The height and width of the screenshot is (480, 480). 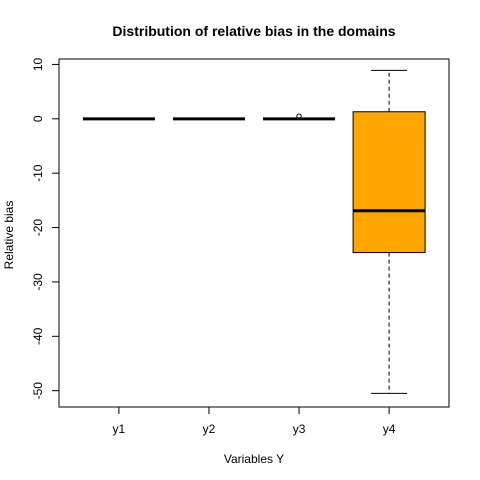 I want to click on y-tick-label: -30, so click(x=38, y=282).